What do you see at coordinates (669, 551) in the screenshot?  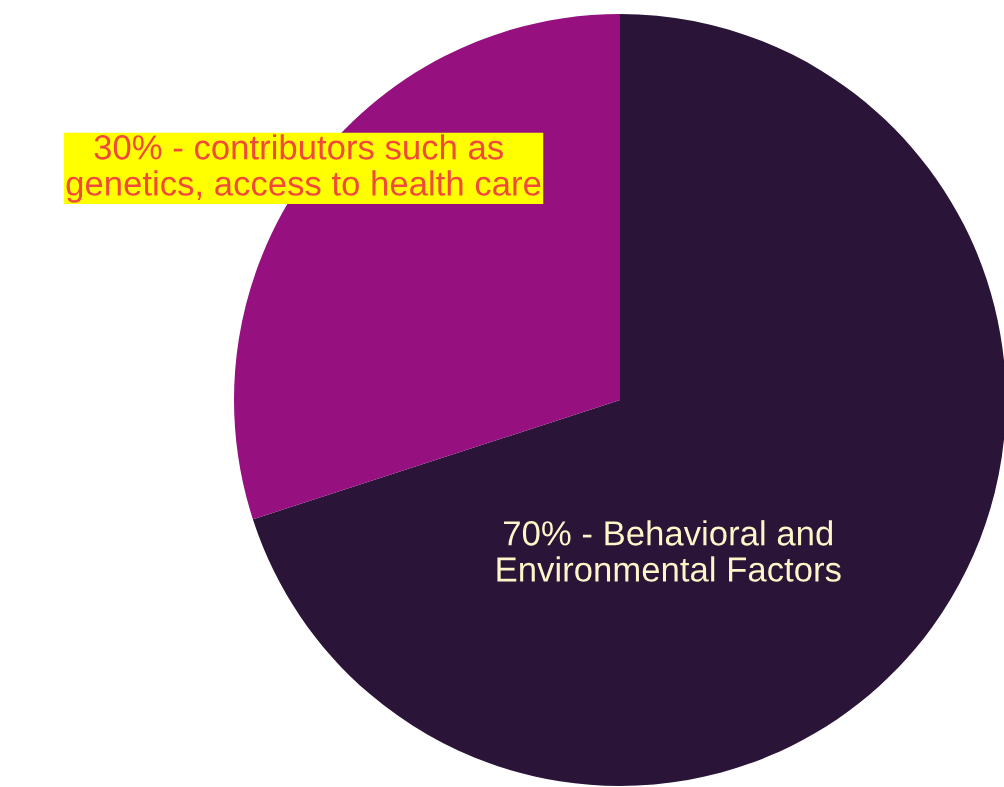 I see `slice-label: 70% - Behavioral and Environmental Factors` at bounding box center [669, 551].